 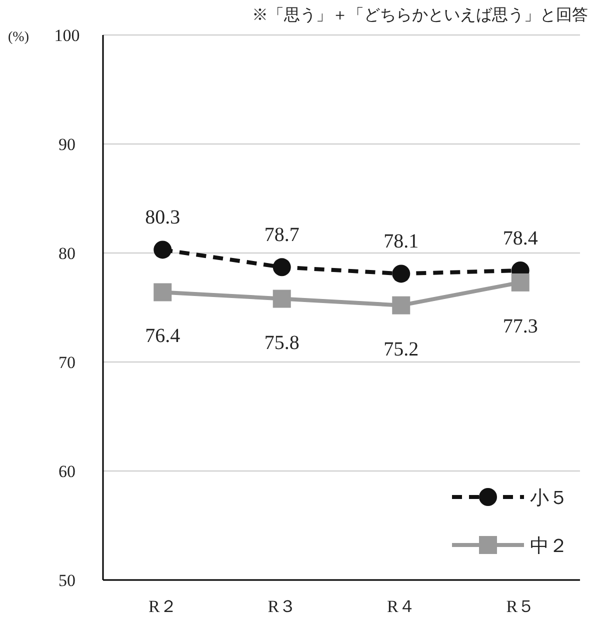 I want to click on data-label: 78.7, so click(x=282, y=235).